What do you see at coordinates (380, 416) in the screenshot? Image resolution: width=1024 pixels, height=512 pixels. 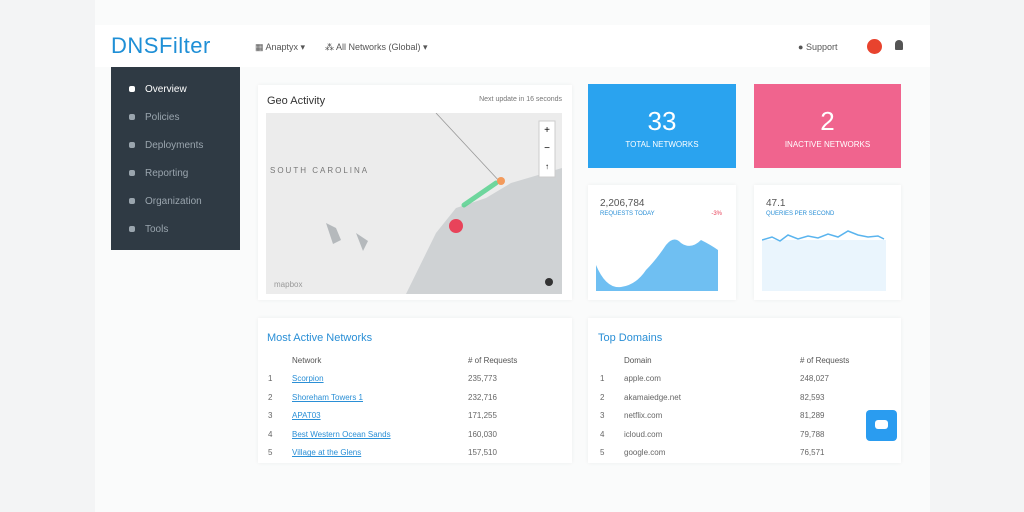 I see `cell: APAT03` at bounding box center [380, 416].